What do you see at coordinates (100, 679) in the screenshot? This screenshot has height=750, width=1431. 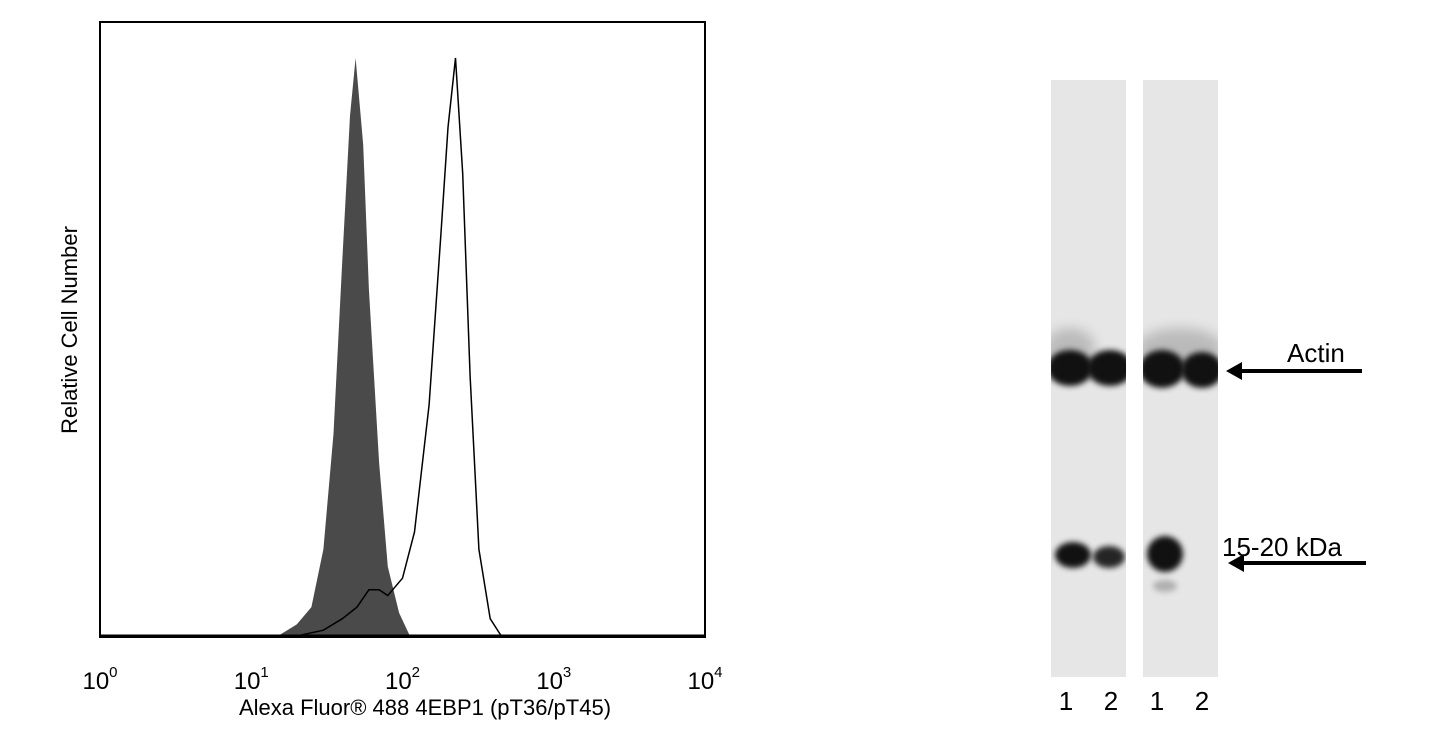 I see `x-tick-label: 10⁰` at bounding box center [100, 679].